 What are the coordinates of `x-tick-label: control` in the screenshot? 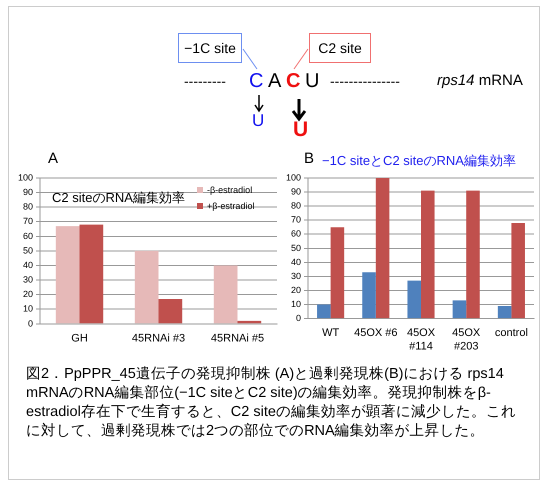 It's located at (511, 333).